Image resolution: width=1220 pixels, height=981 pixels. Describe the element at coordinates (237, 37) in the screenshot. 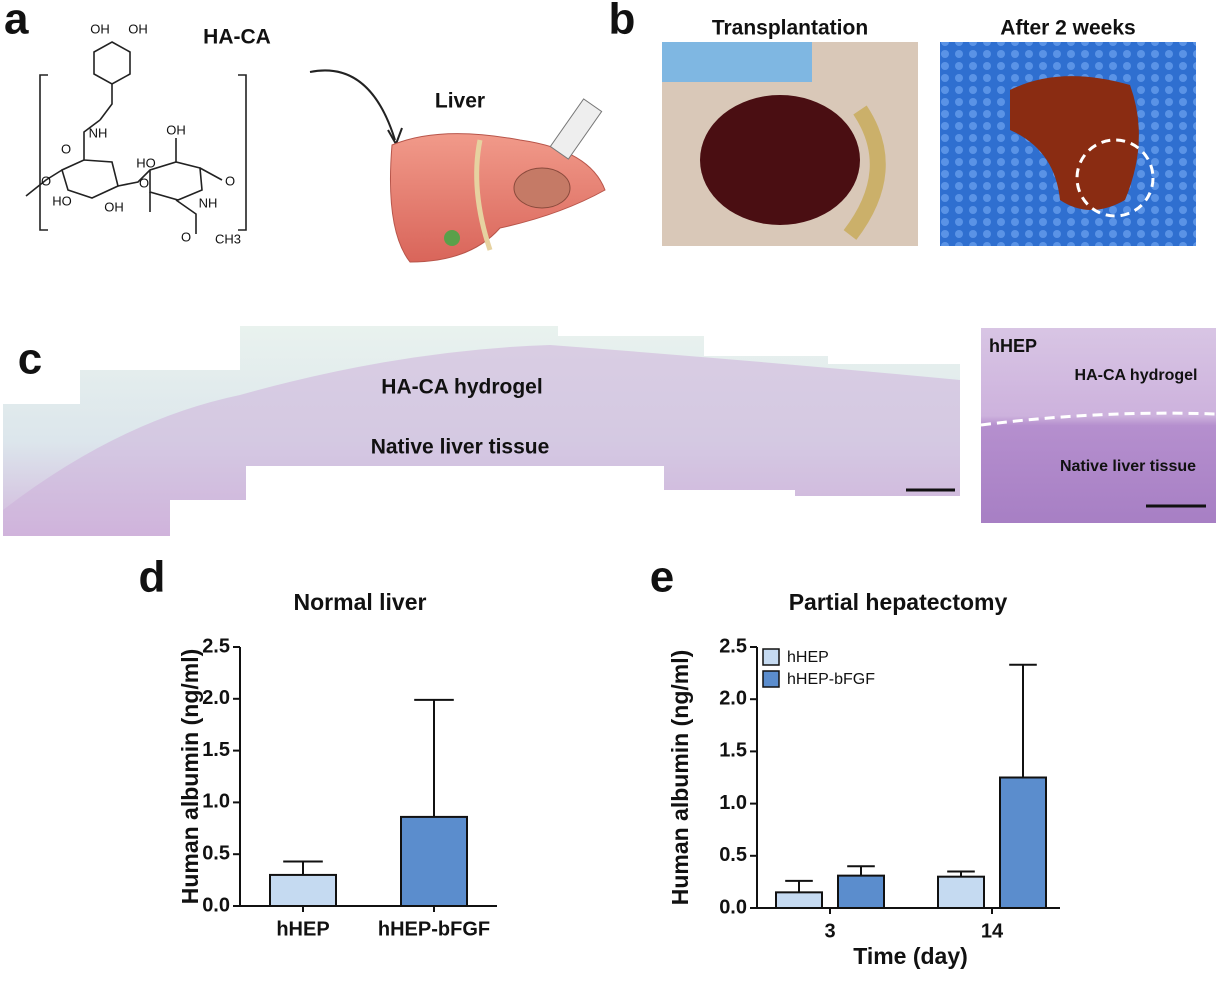

I see `compound-name: HA-CA` at that location.